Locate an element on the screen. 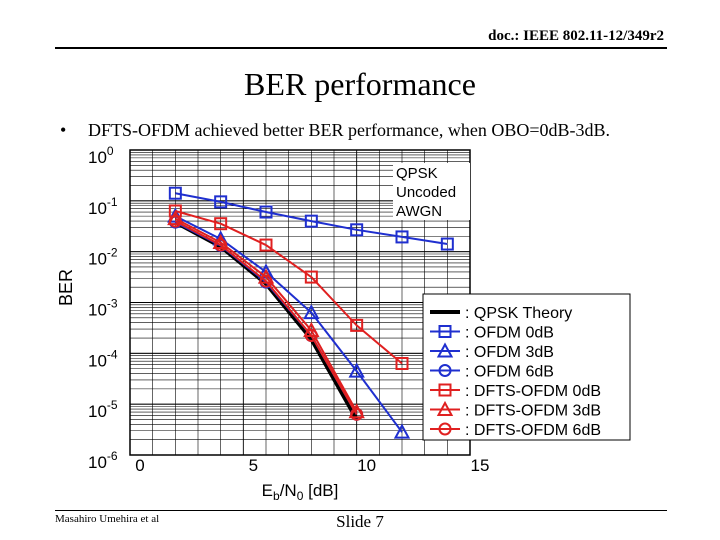  legend-label: : OFDM 3dB is located at coordinates (509, 352).